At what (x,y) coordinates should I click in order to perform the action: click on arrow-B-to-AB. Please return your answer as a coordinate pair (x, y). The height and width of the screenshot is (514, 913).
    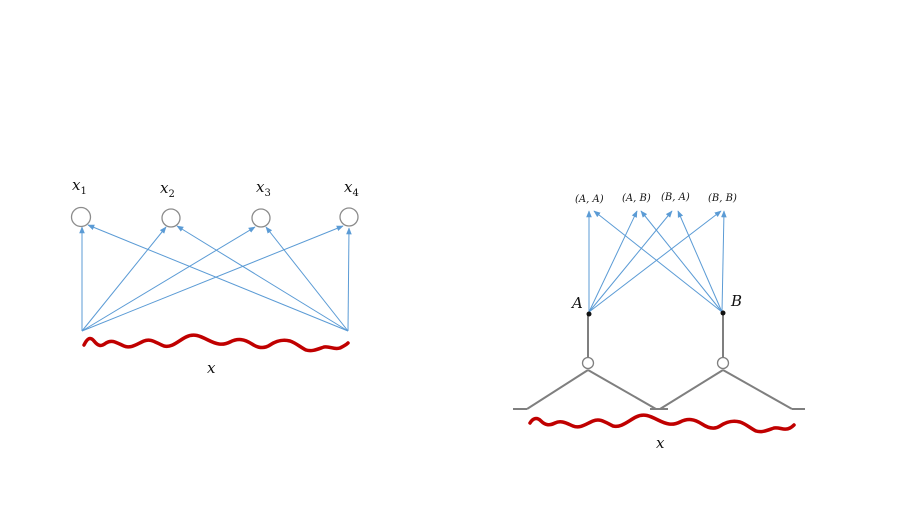
    Looking at the image, I should click on (681, 261).